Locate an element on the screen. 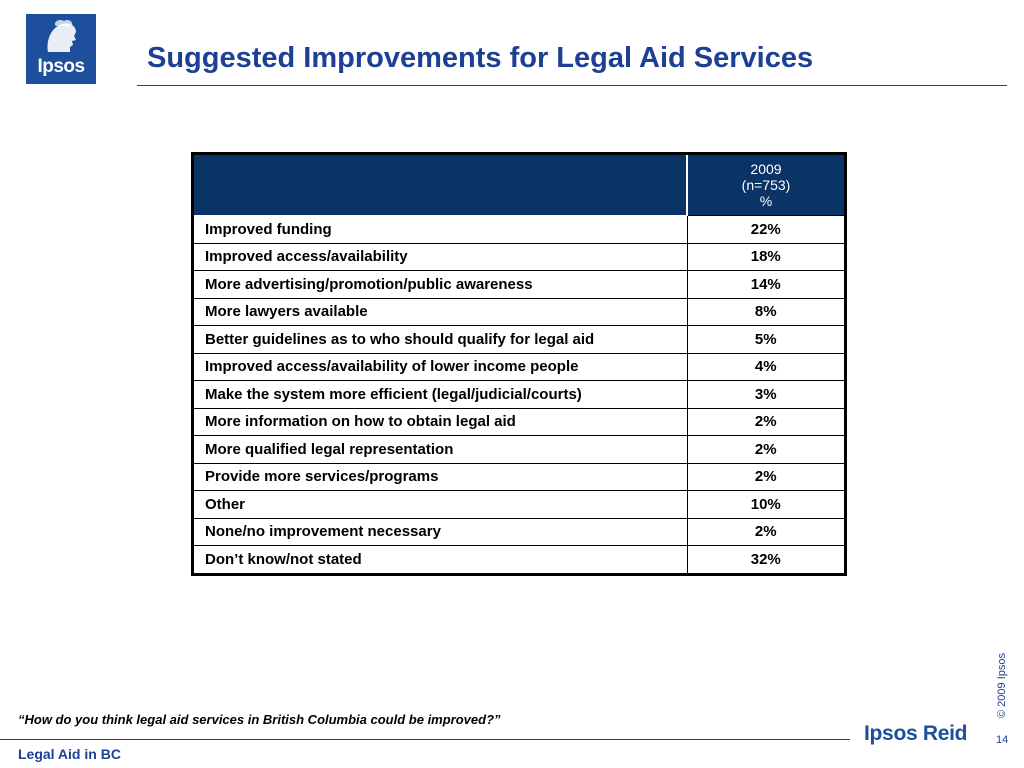 Image resolution: width=1024 pixels, height=768 pixels. label-column-header is located at coordinates (440, 184).